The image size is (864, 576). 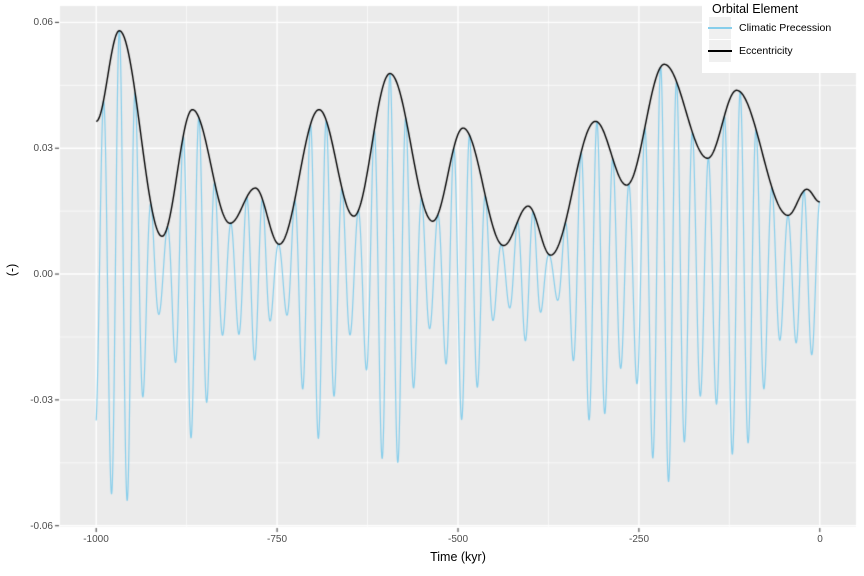 What do you see at coordinates (96, 539) in the screenshot?
I see `x-tick-label: -1000` at bounding box center [96, 539].